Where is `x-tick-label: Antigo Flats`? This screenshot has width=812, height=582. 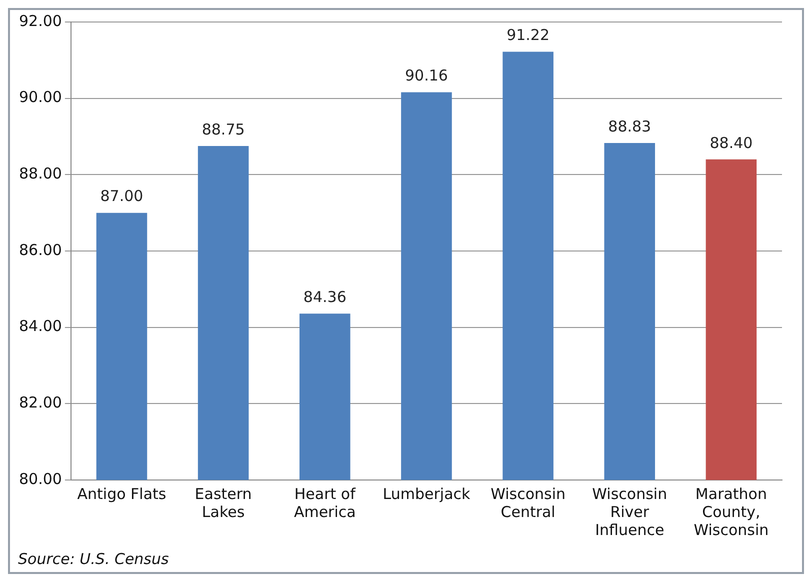 x-tick-label: Antigo Flats is located at coordinates (121, 493).